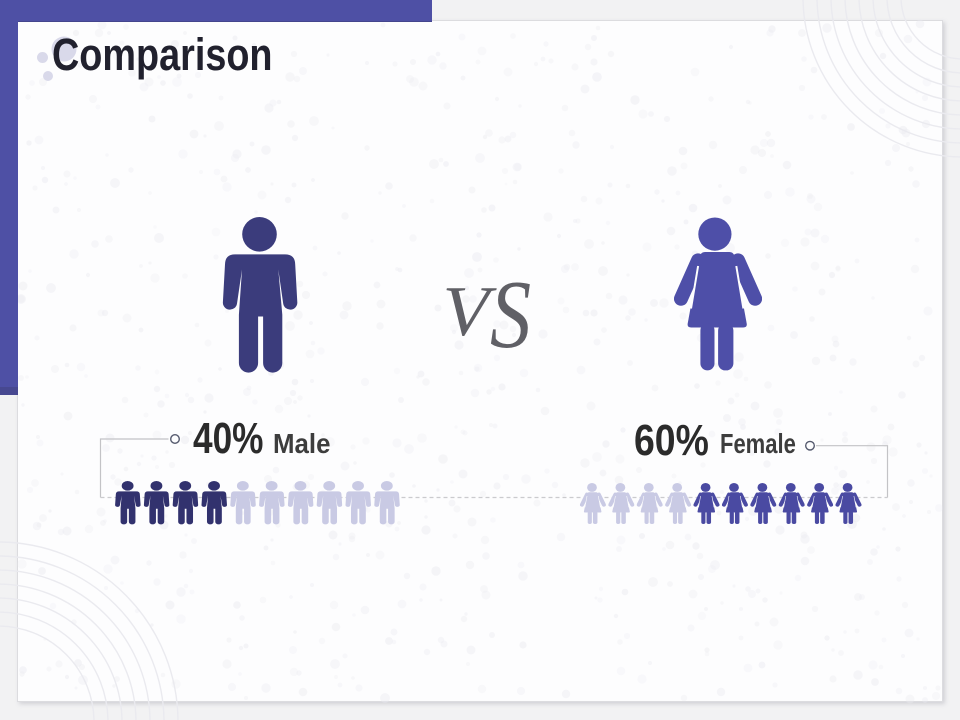  Describe the element at coordinates (510, 313) in the screenshot. I see `svg-text: S` at that location.